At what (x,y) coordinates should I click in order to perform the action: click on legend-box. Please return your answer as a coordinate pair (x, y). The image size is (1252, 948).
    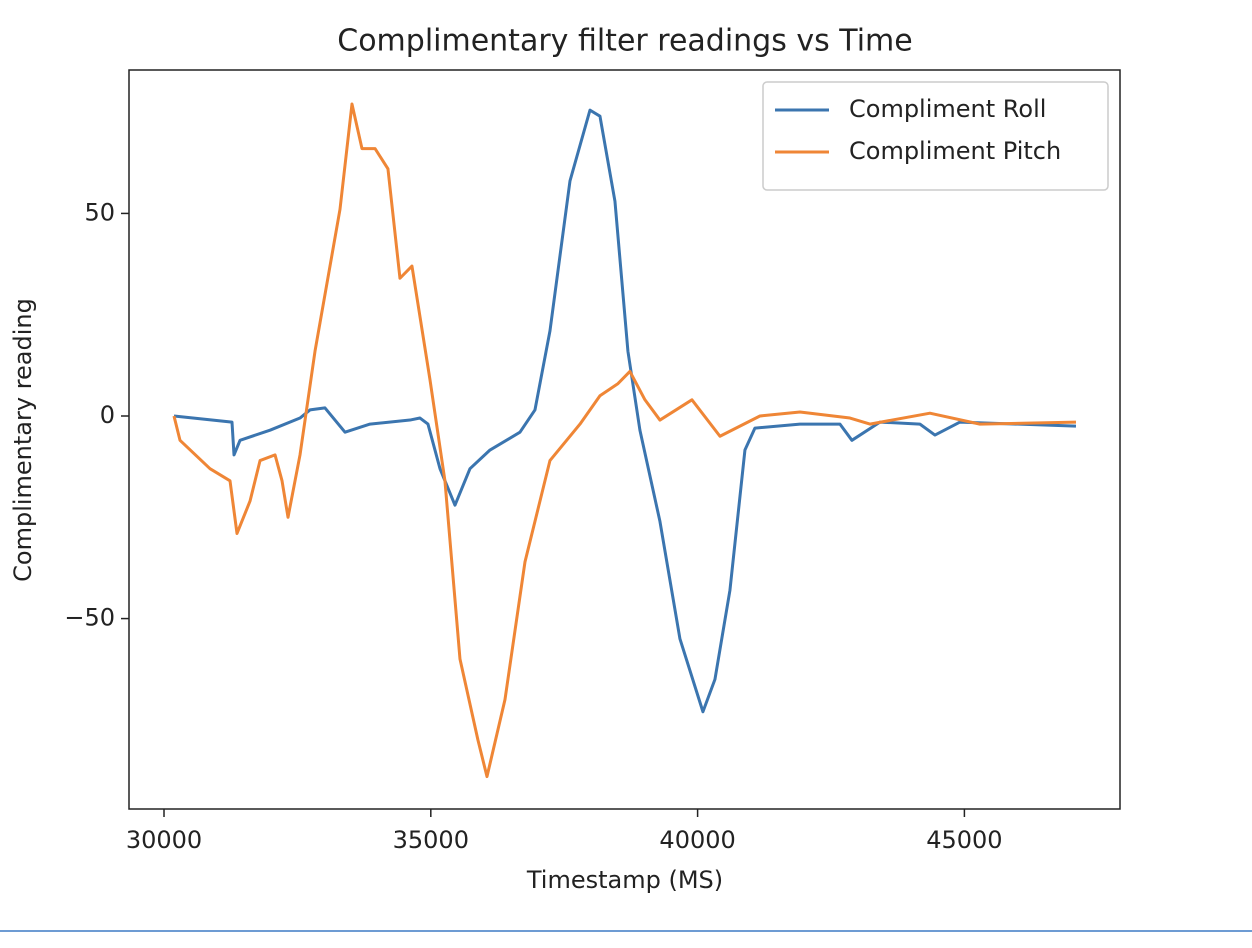
    Looking at the image, I should click on (935, 136).